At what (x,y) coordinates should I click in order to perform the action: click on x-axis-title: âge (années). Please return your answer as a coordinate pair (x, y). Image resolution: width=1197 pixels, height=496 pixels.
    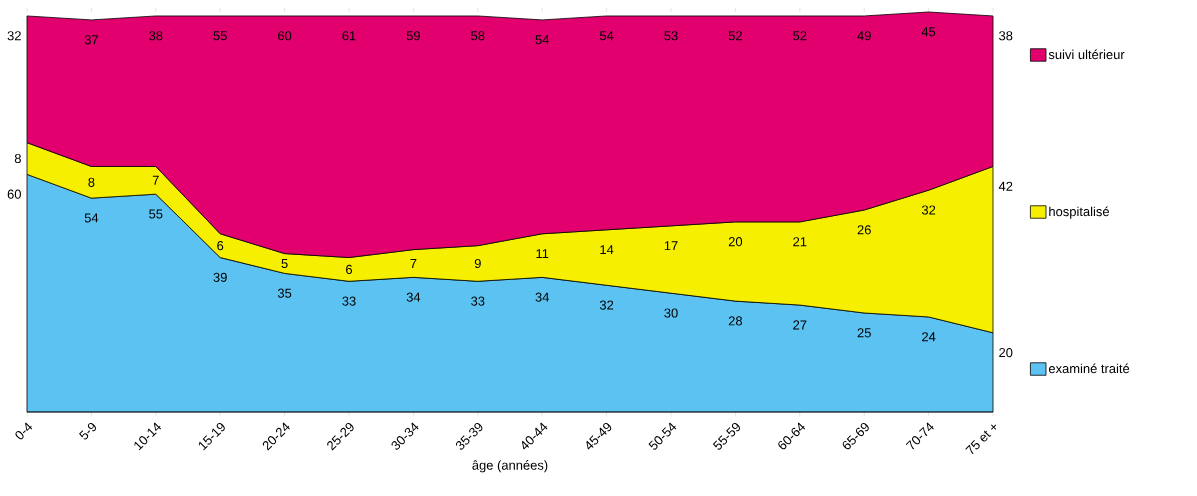
    Looking at the image, I should click on (510, 466).